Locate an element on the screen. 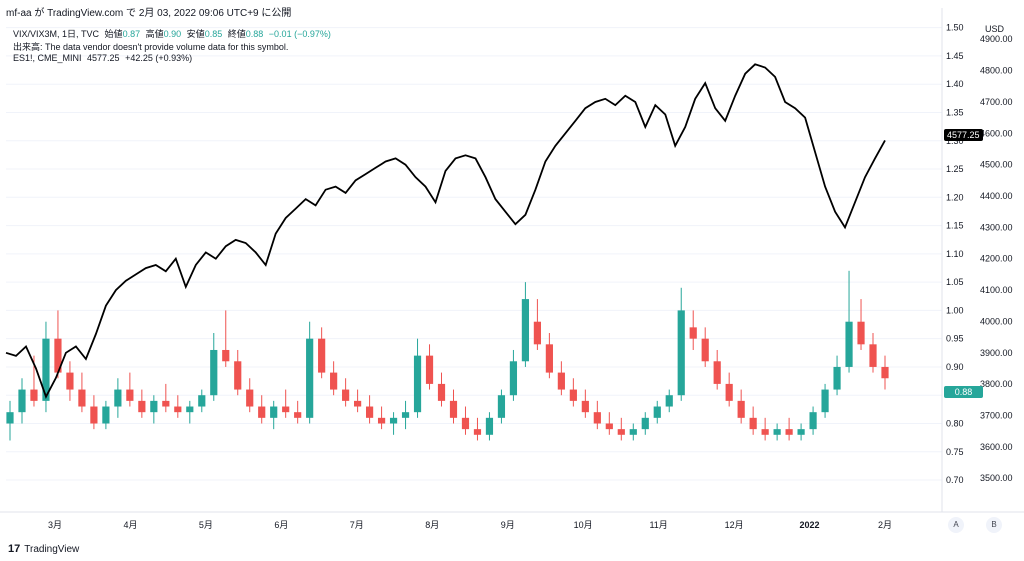  right-scale-tick: 4100.00 is located at coordinates (996, 290).